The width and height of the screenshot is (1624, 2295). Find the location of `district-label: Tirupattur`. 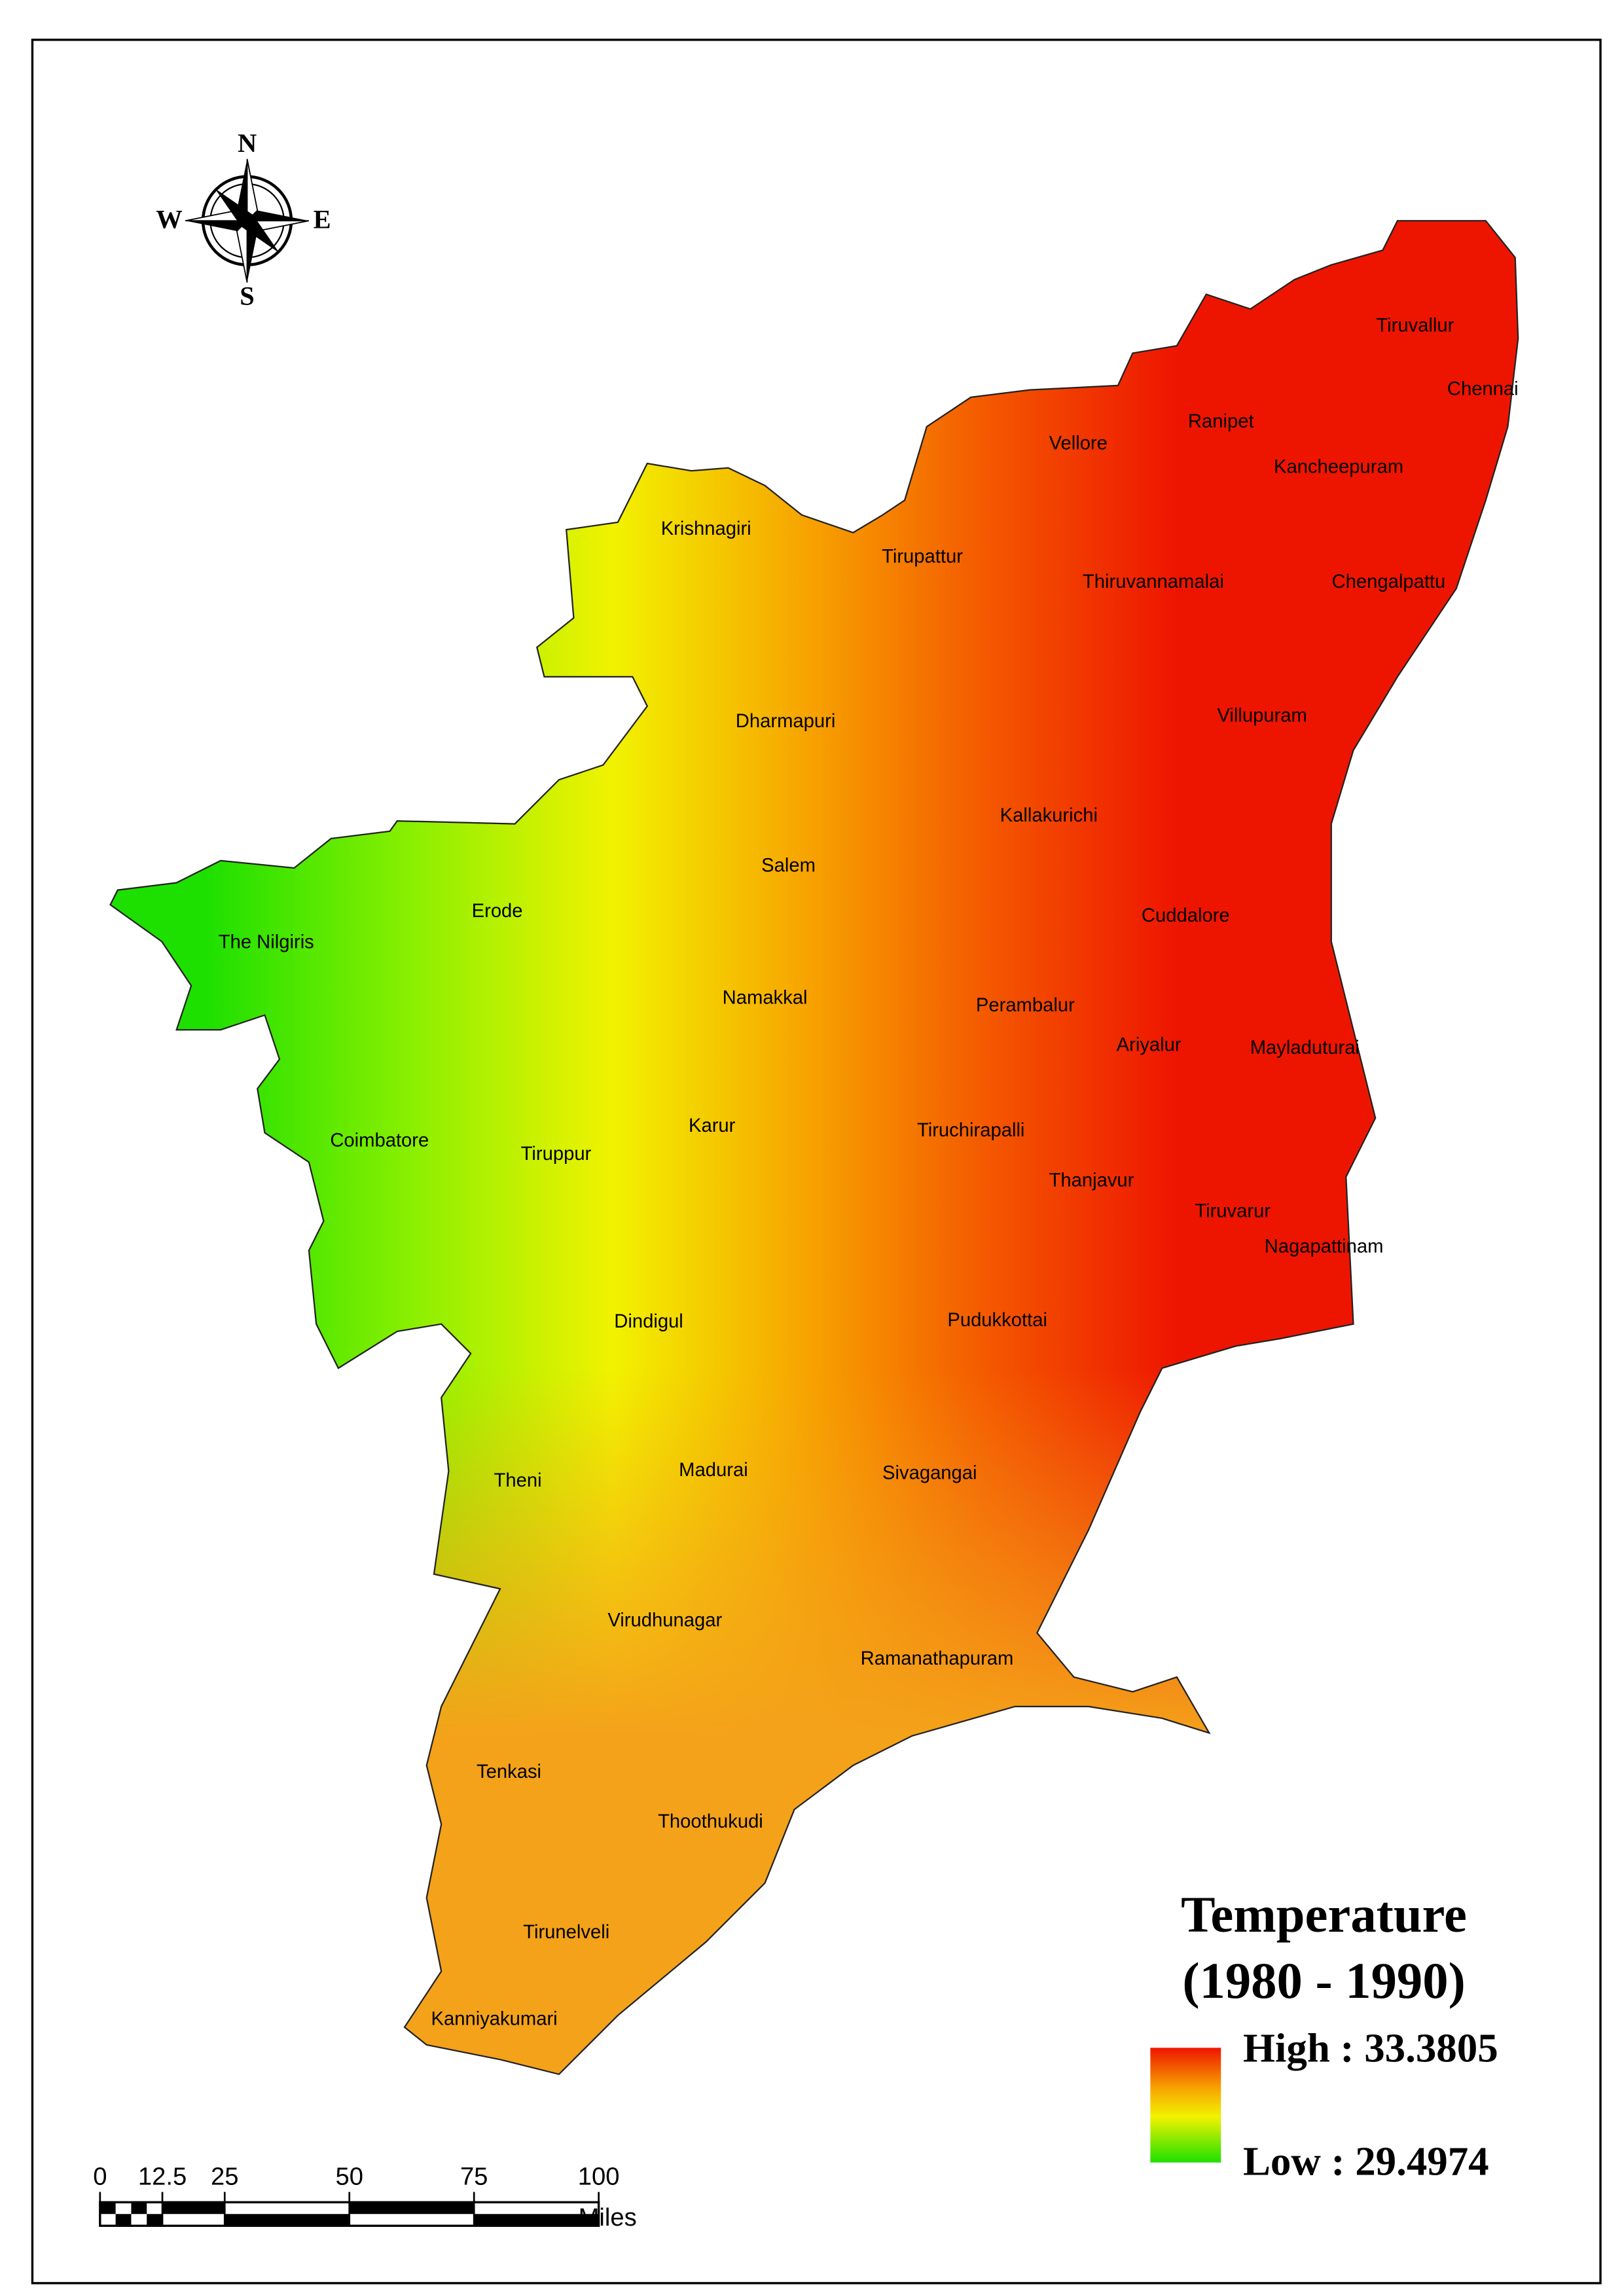

district-label: Tirupattur is located at coordinates (922, 558).